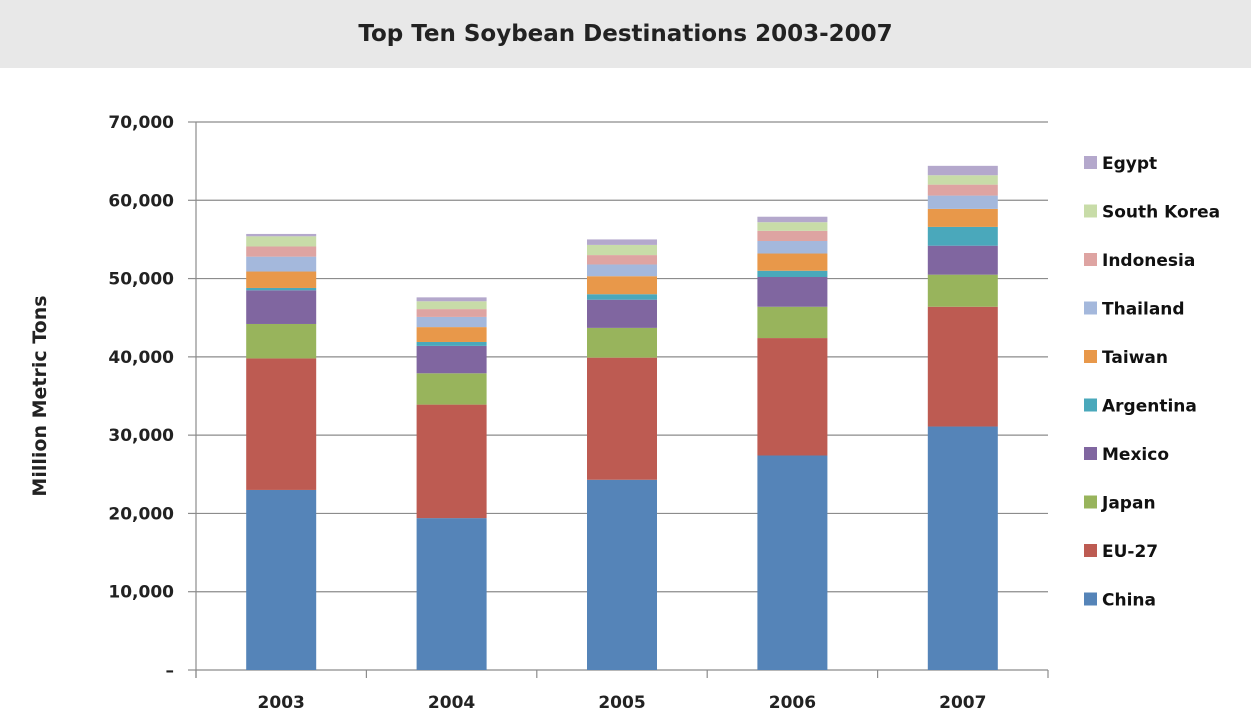 The image size is (1251, 720). I want to click on x-tick-label: 2005, so click(621, 703).